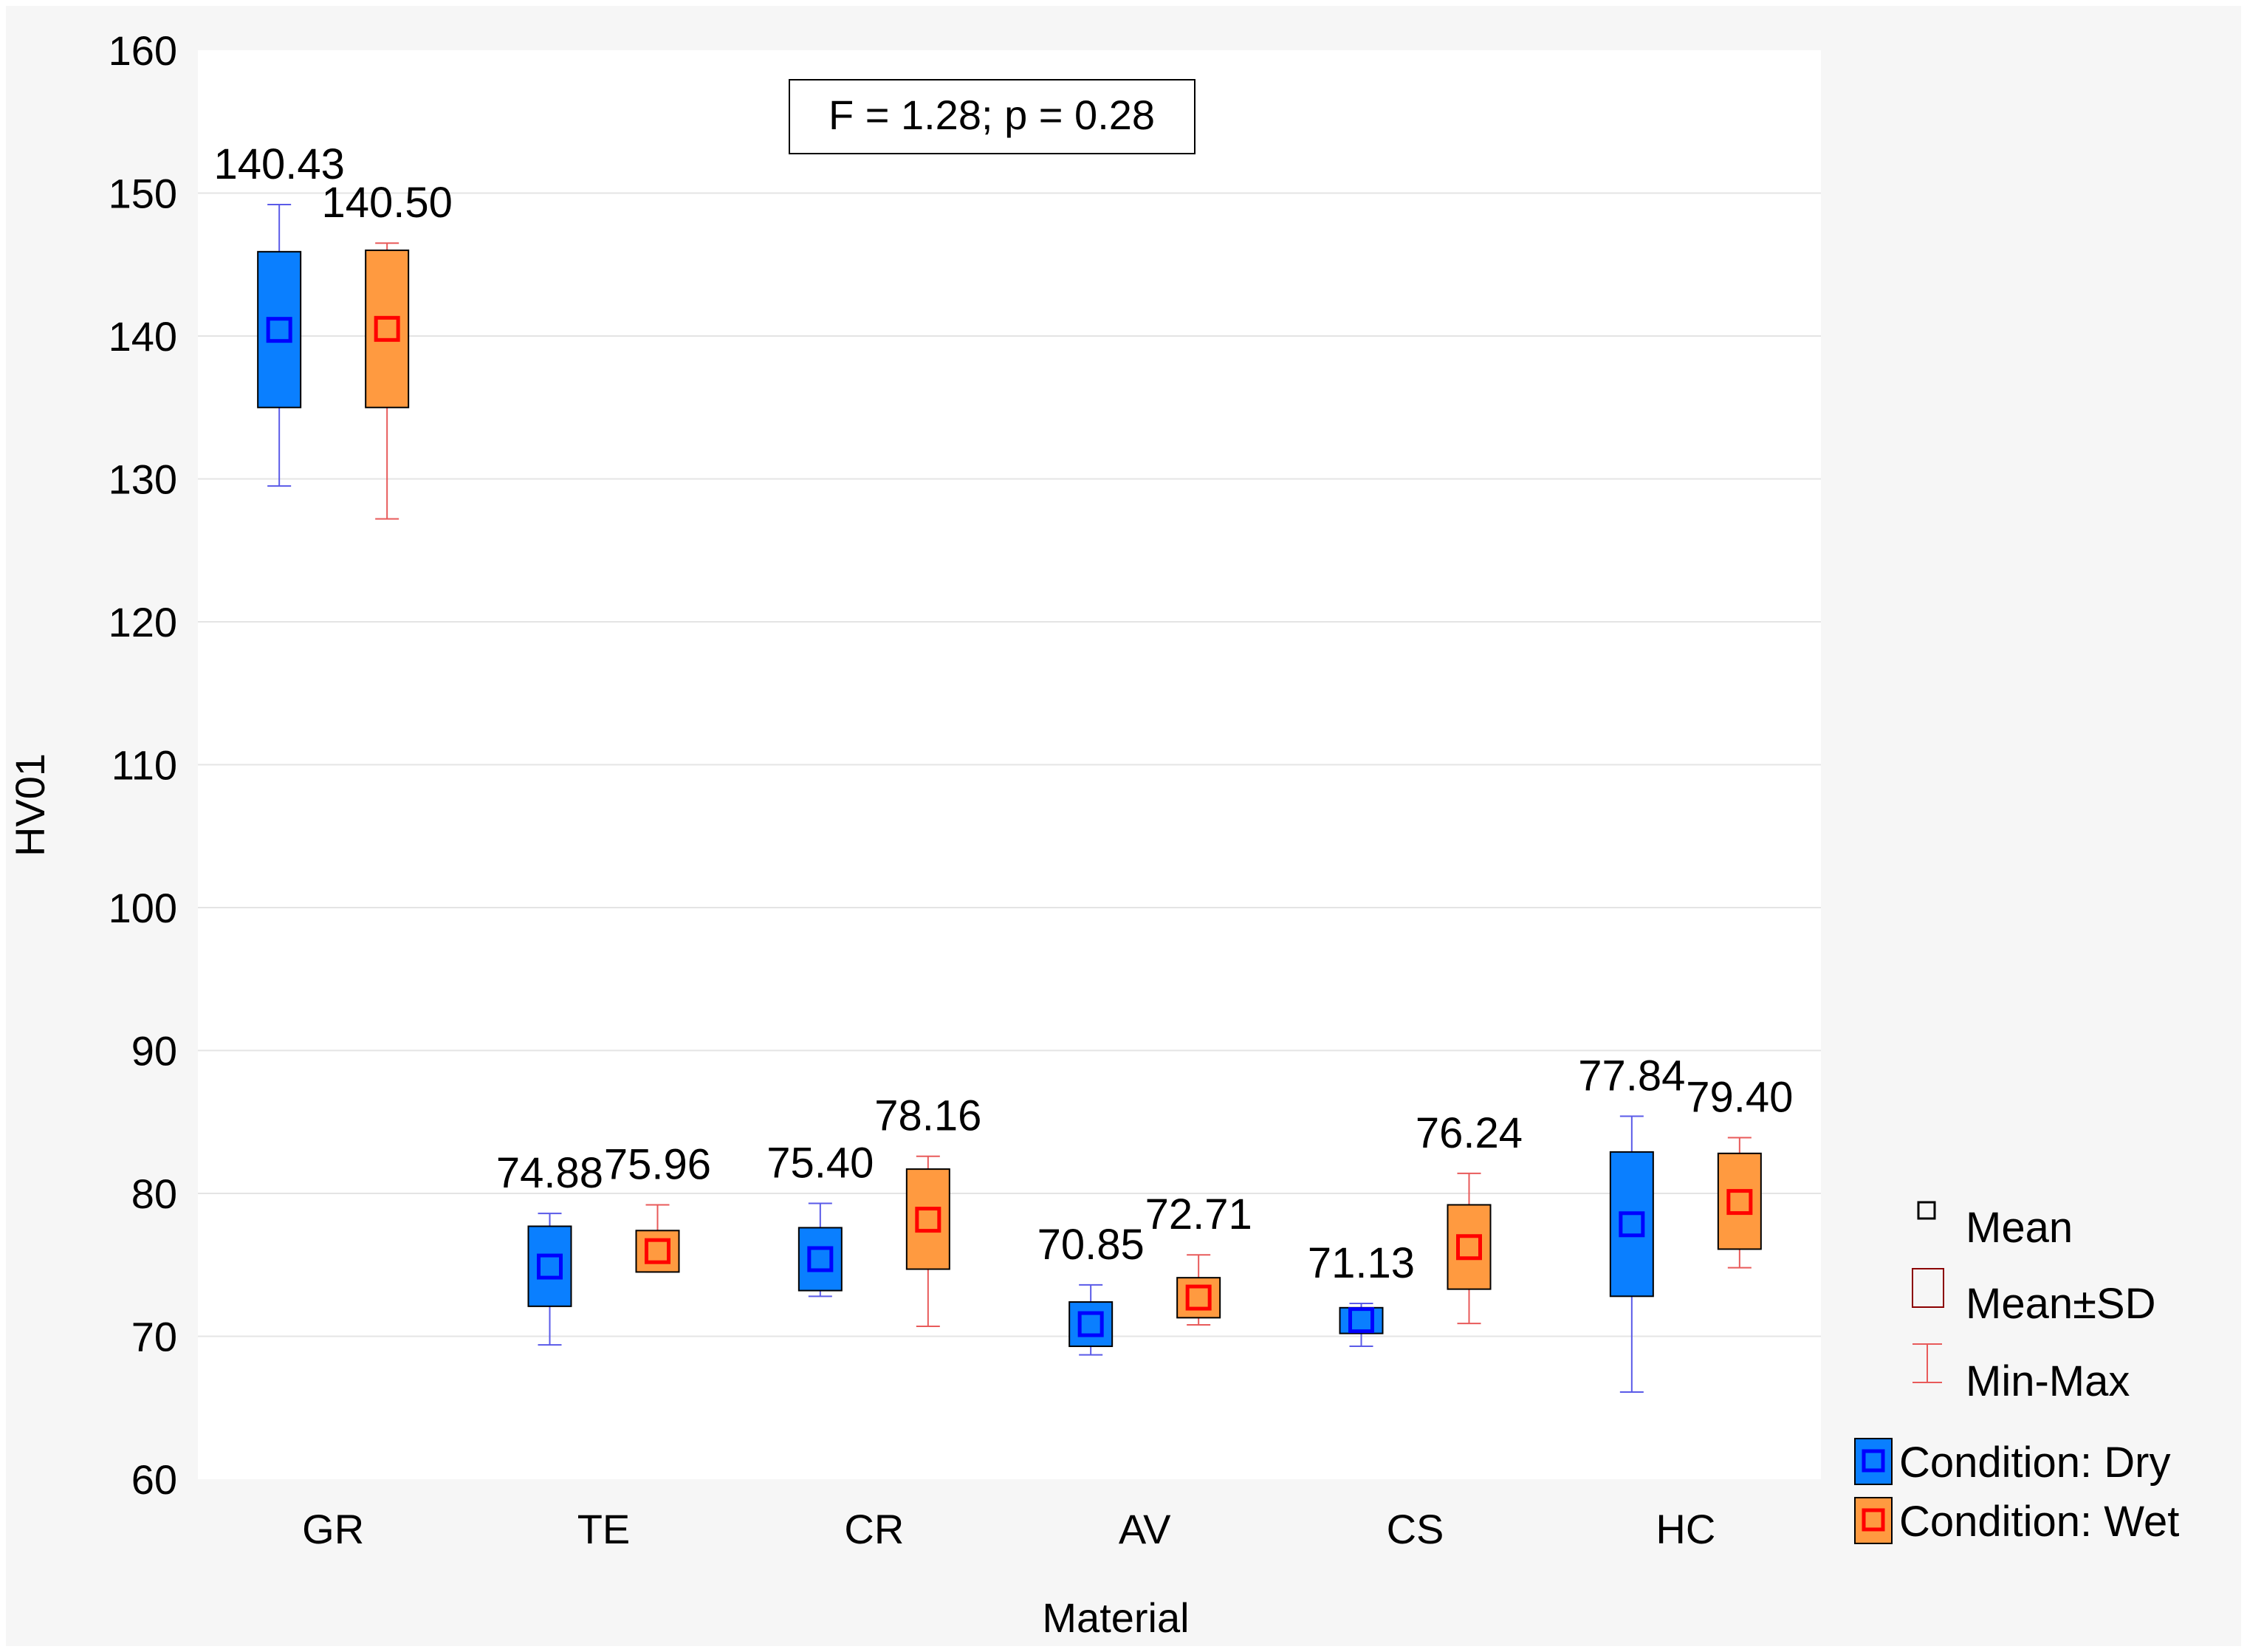  I want to click on x-tick-label: CR, so click(874, 1529).